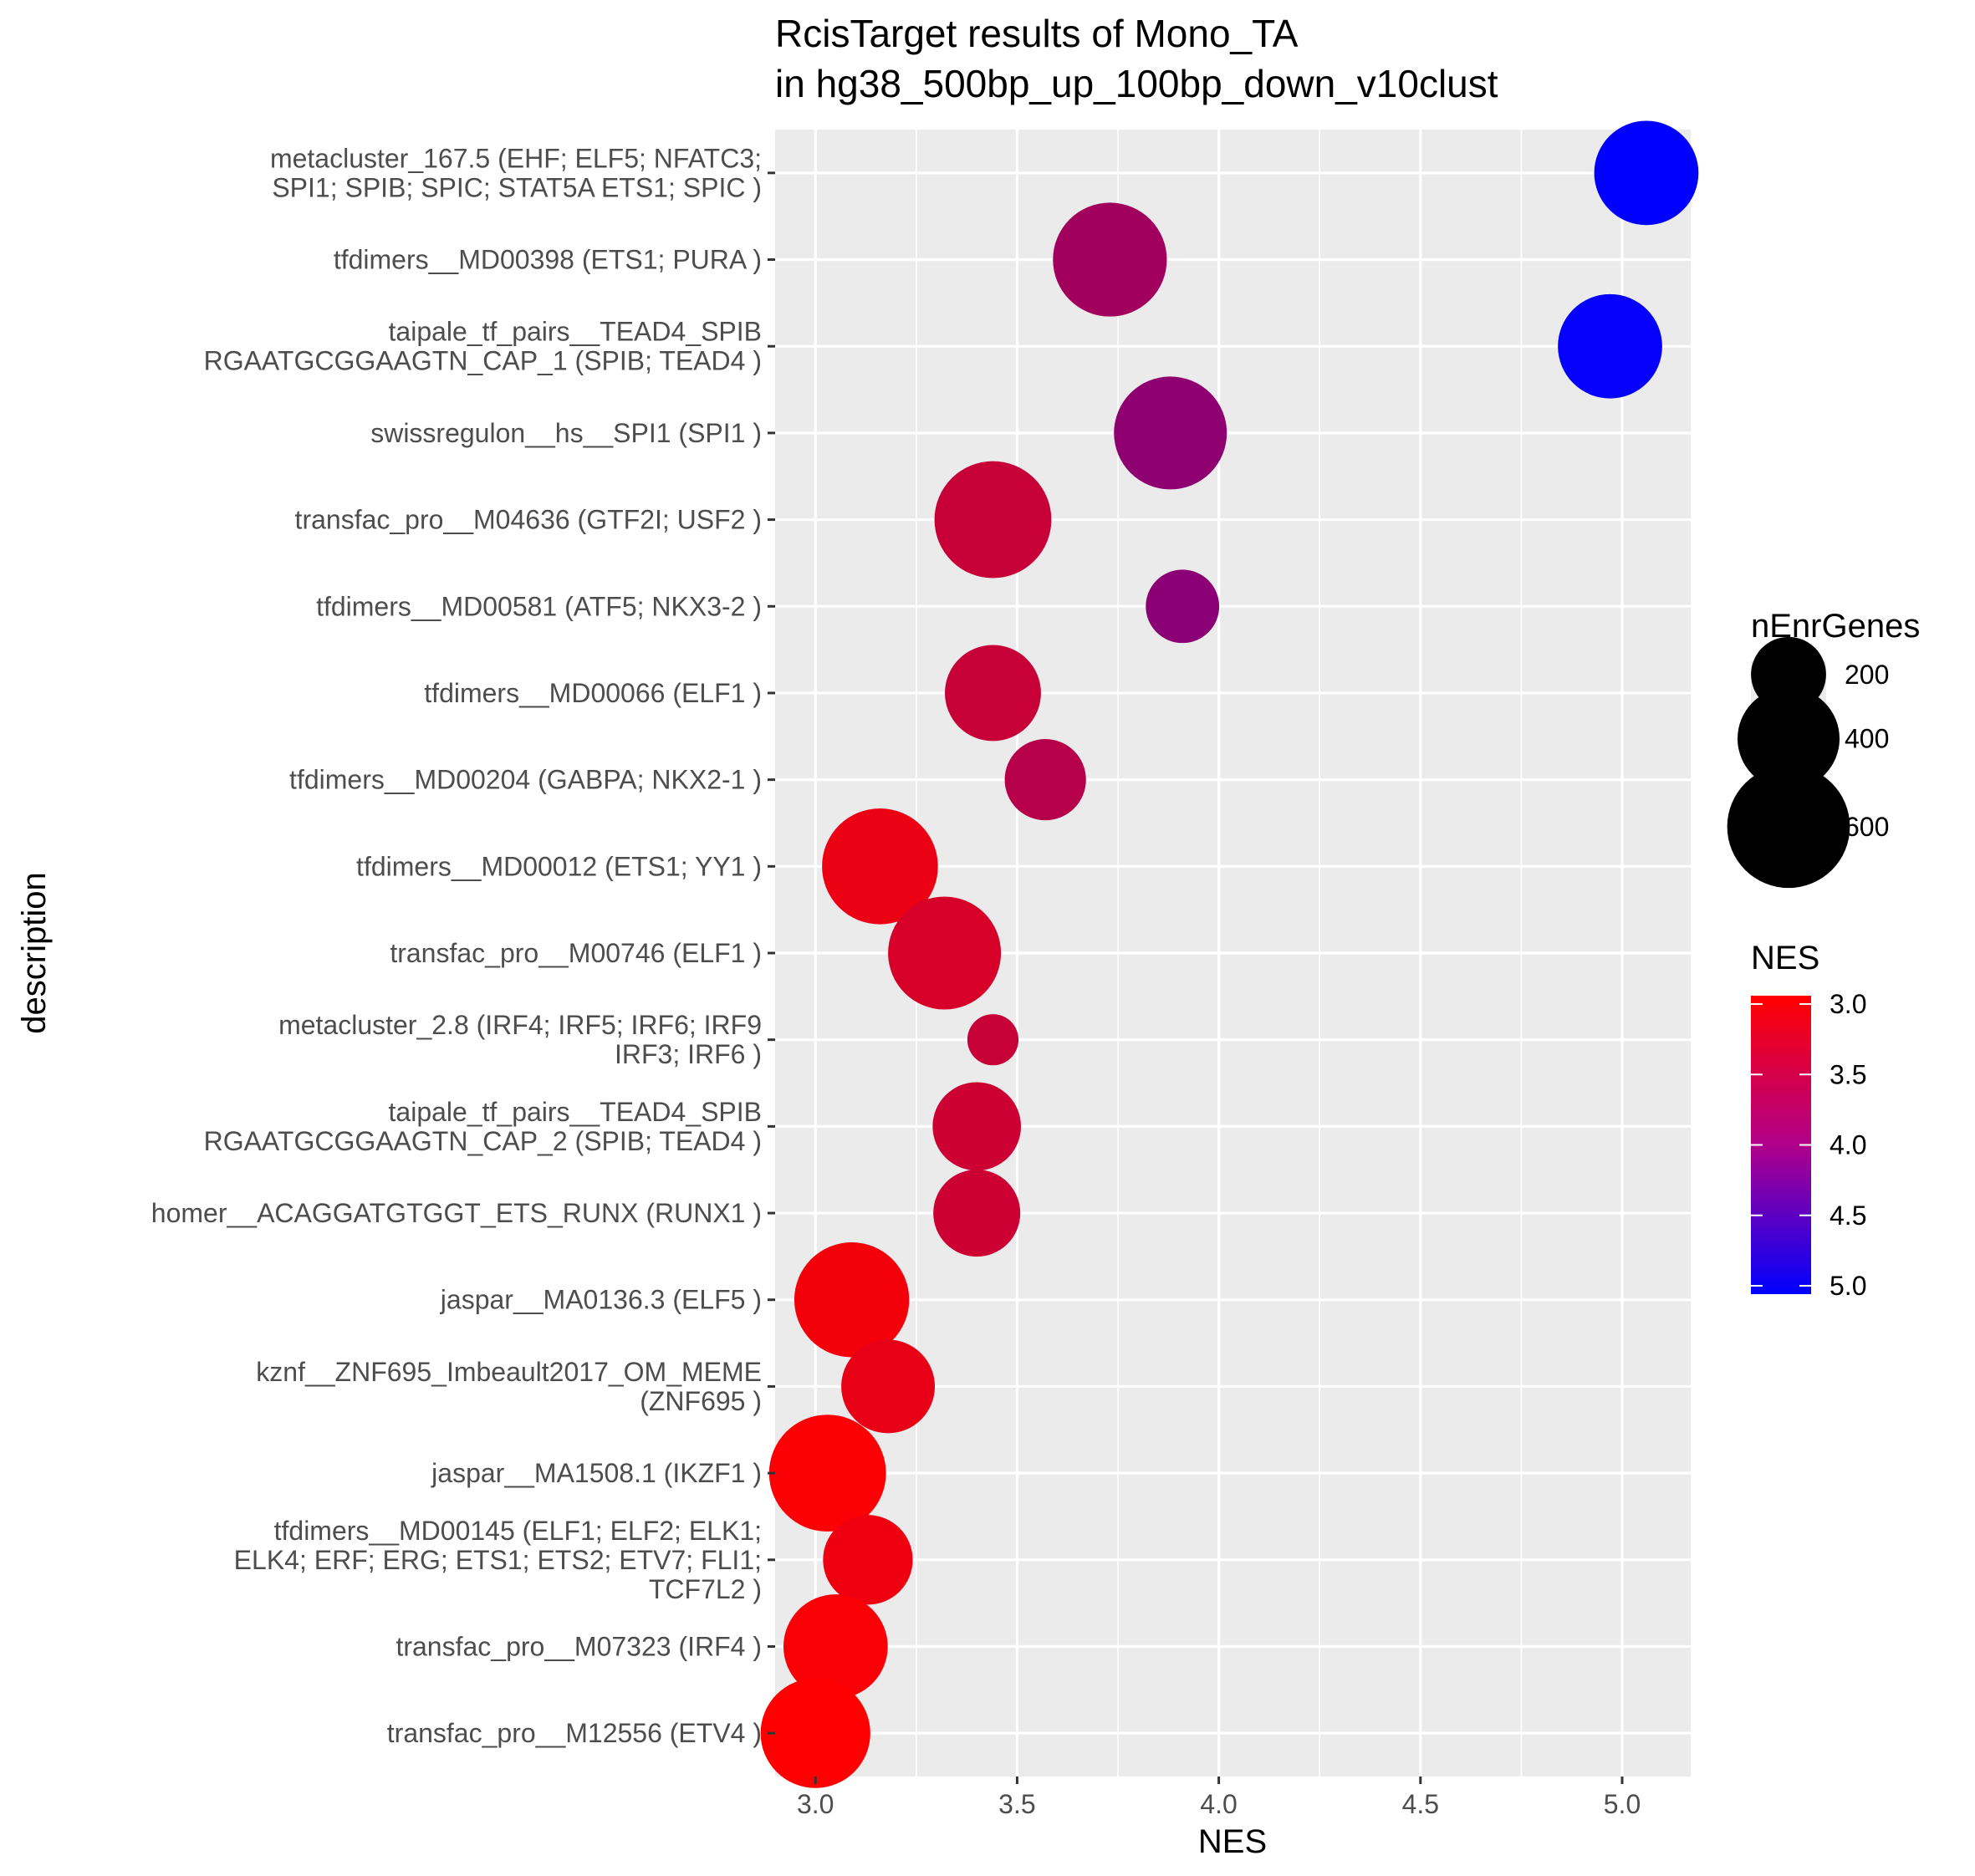 This screenshot has height=1876, width=1975. I want to click on x-axis-tick-labels: 3.0 3.5 4.0 4.5 5.0, so click(1219, 1798).